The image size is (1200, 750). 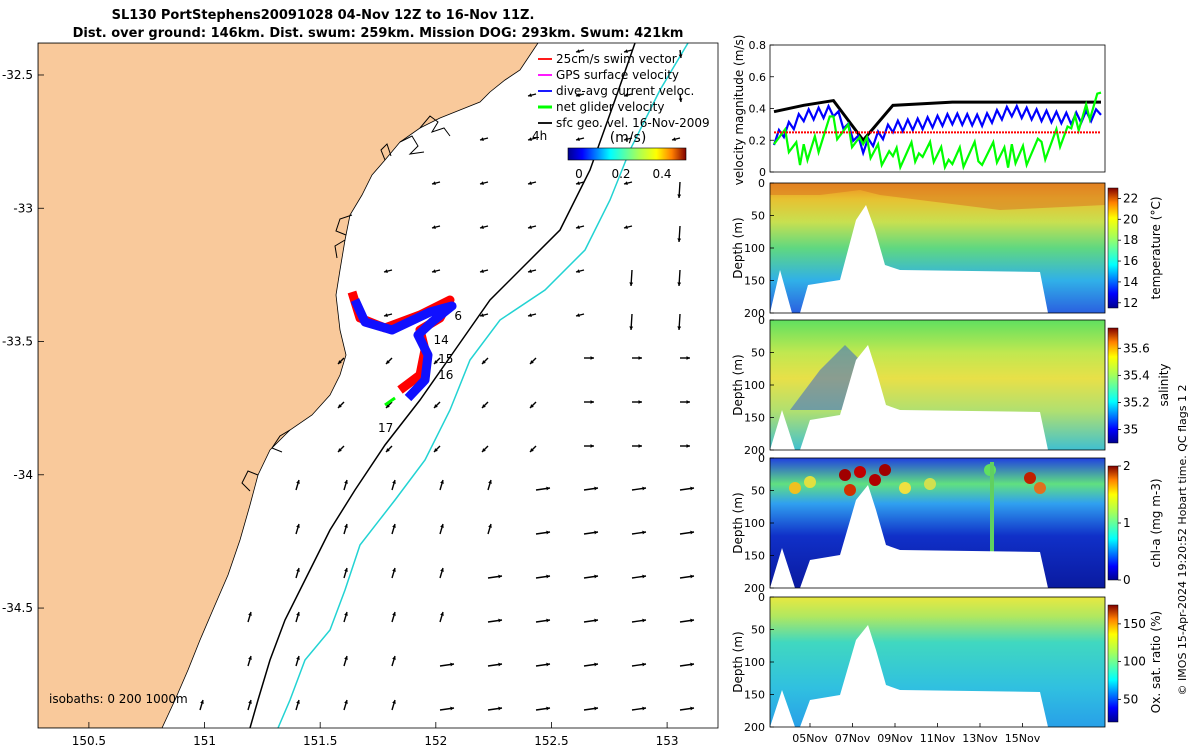 I want to click on legend-entry: GPS surface velocity, so click(x=617, y=75).